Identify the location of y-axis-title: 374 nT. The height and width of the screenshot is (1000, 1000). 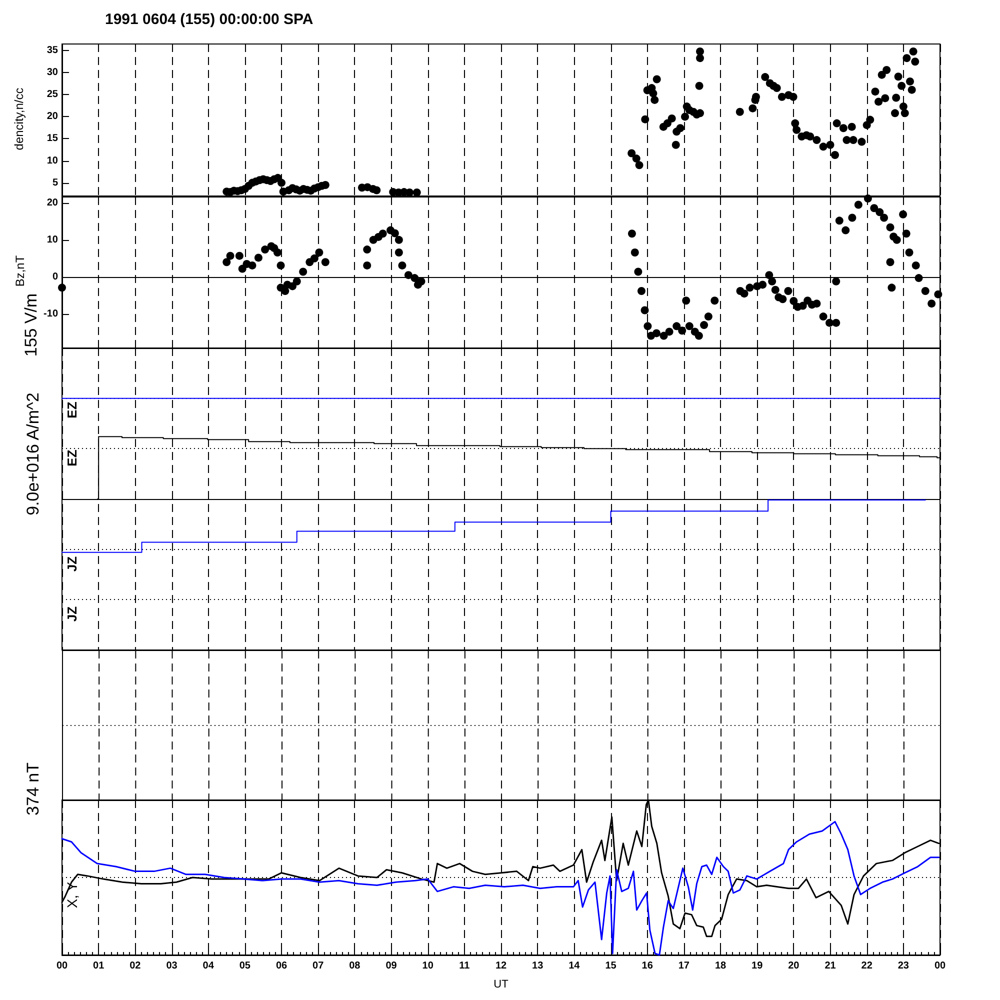
(33, 789).